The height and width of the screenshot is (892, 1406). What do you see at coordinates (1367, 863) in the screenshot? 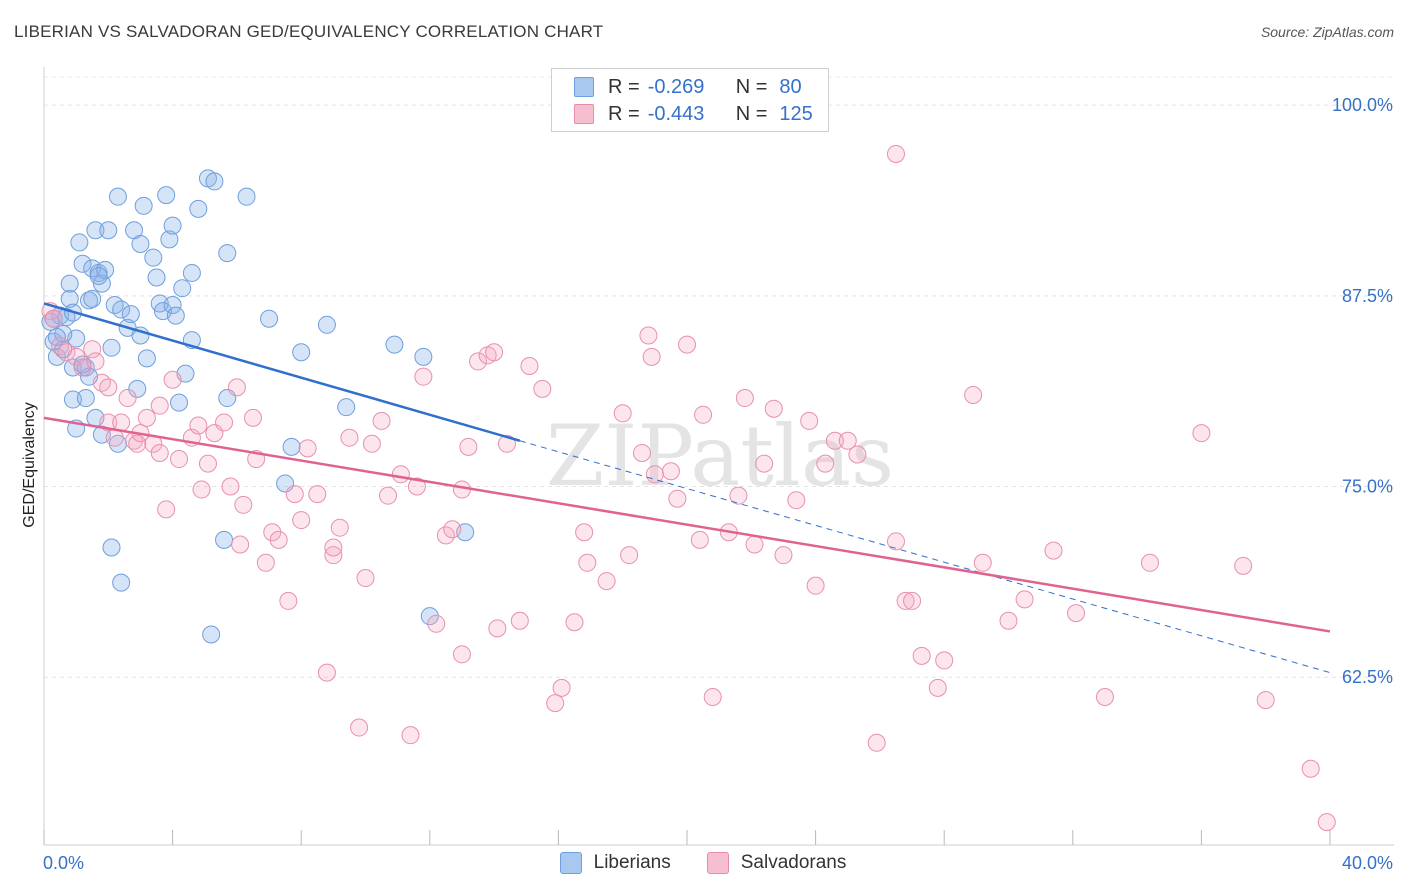
I see `x-tick-max: 40.0%` at bounding box center [1367, 863].